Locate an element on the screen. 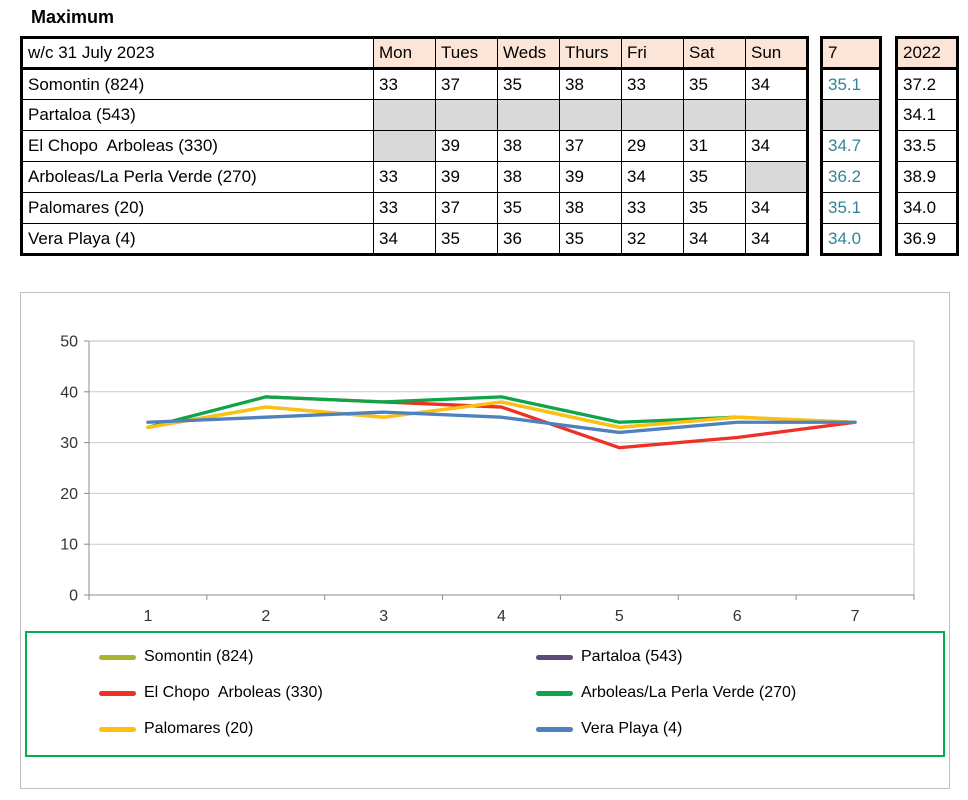 This screenshot has height=800, width=968. prev-year-row: 38.9 is located at coordinates (927, 177).